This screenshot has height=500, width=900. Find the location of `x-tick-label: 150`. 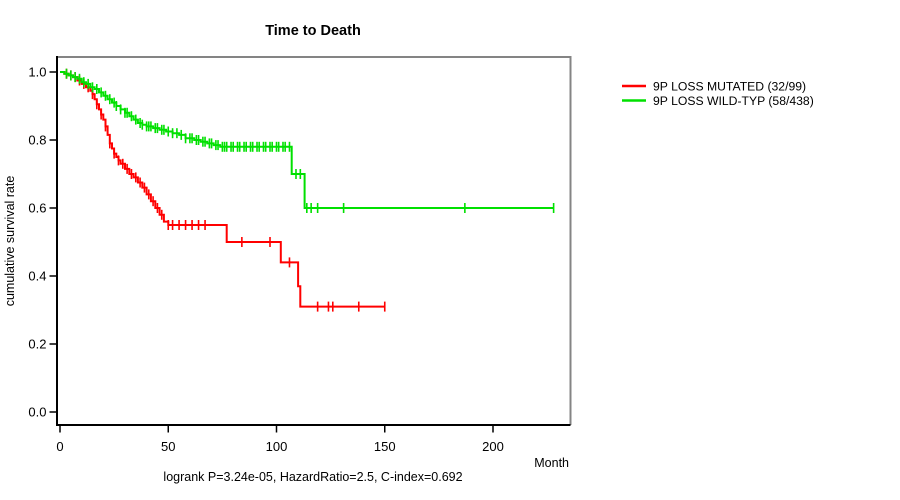

x-tick-label: 150 is located at coordinates (385, 446).